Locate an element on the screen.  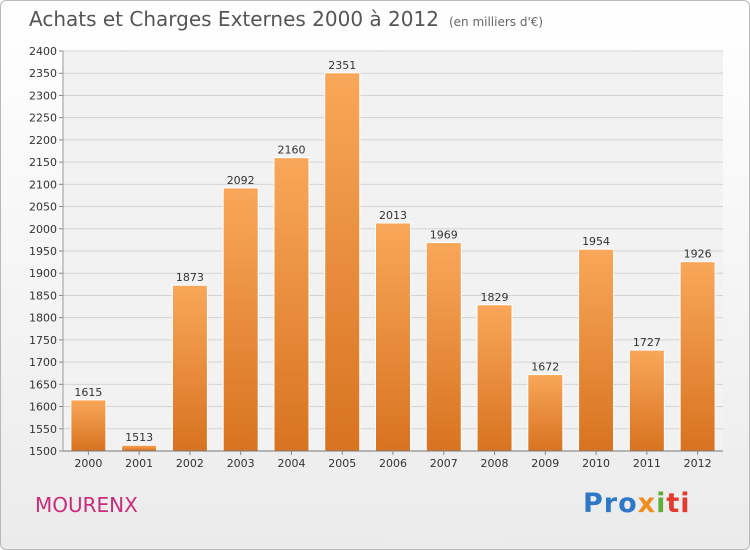
x-tick-label: 2010 is located at coordinates (596, 463).